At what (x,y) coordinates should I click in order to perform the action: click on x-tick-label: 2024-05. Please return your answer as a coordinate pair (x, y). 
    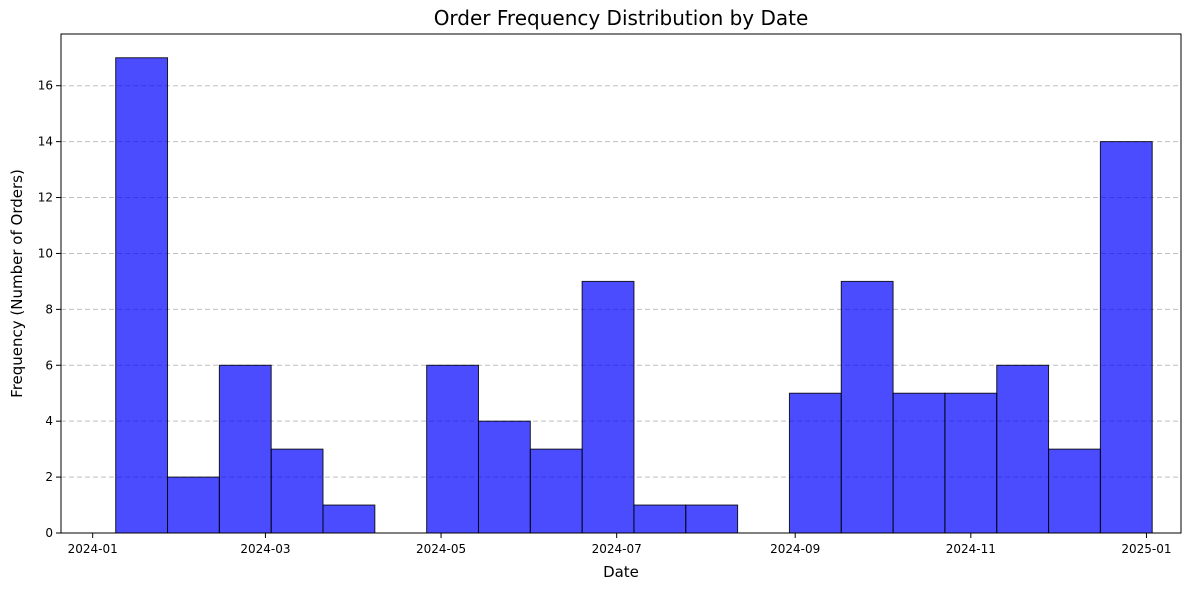
    Looking at the image, I should click on (441, 549).